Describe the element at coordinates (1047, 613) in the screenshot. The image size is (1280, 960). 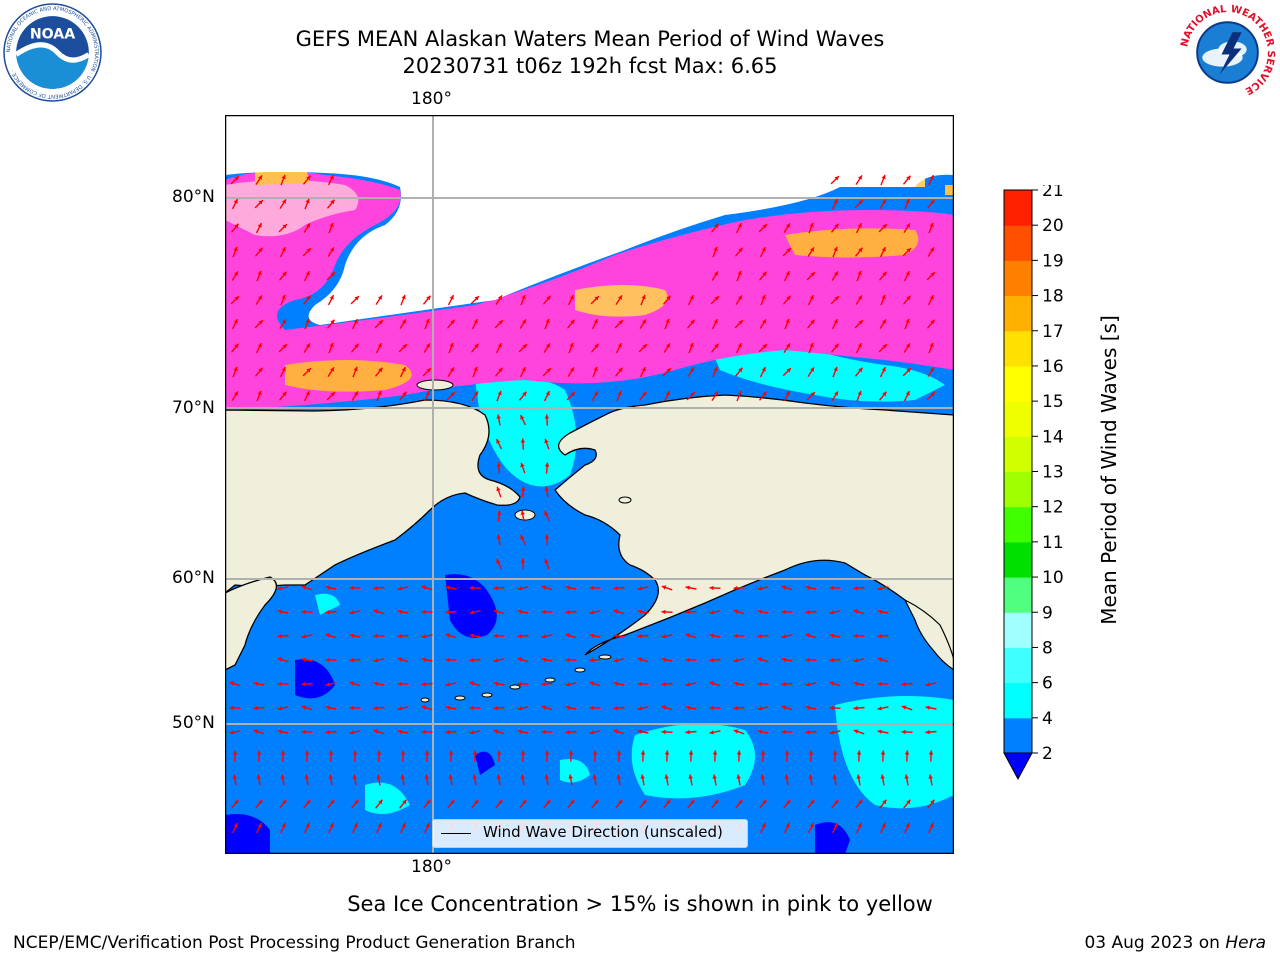
I see `colorbar-tick-label: 9` at that location.